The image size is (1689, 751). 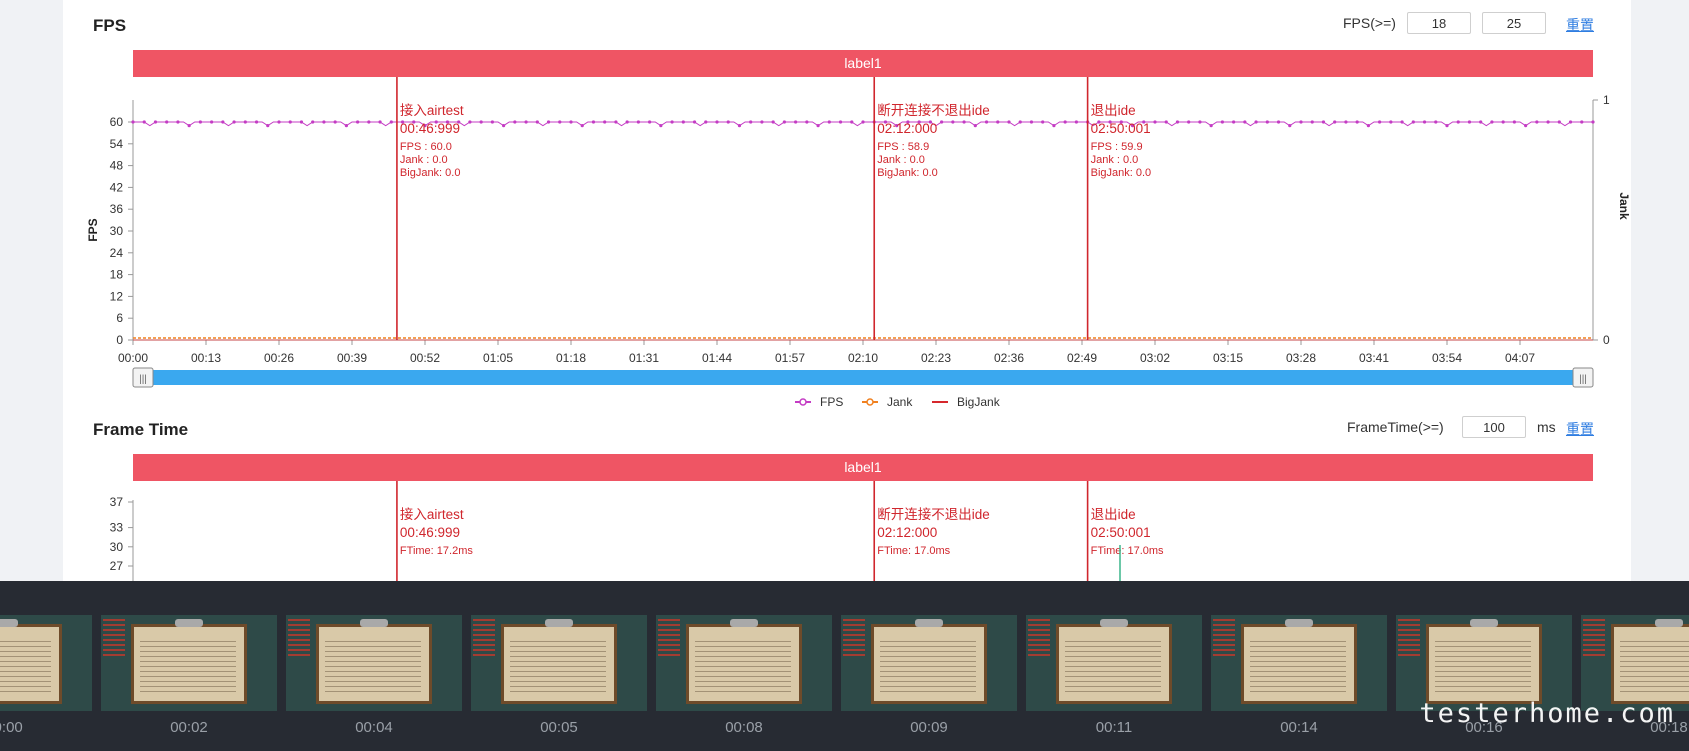 What do you see at coordinates (863, 377) in the screenshot?
I see `time-range-slider` at bounding box center [863, 377].